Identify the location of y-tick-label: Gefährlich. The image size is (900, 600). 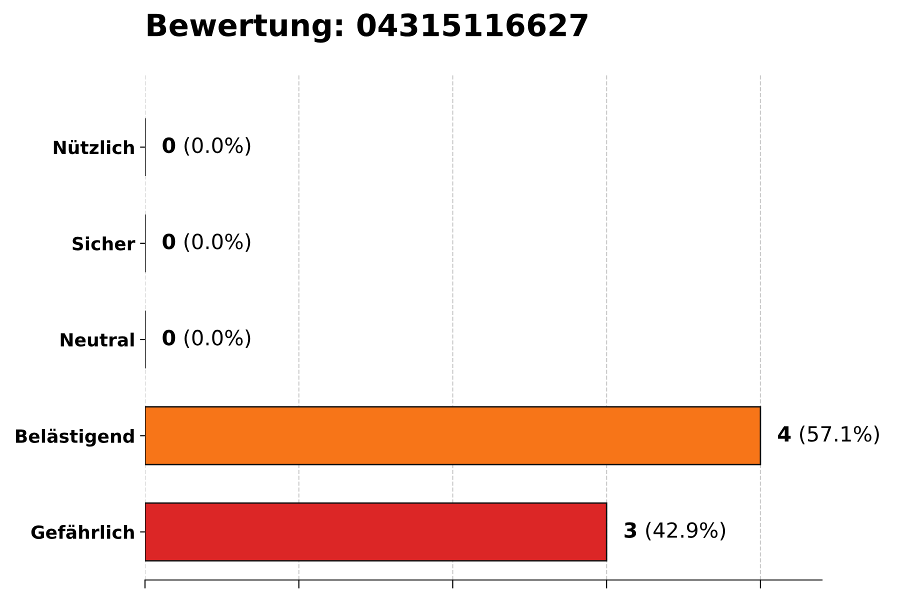
(82, 532).